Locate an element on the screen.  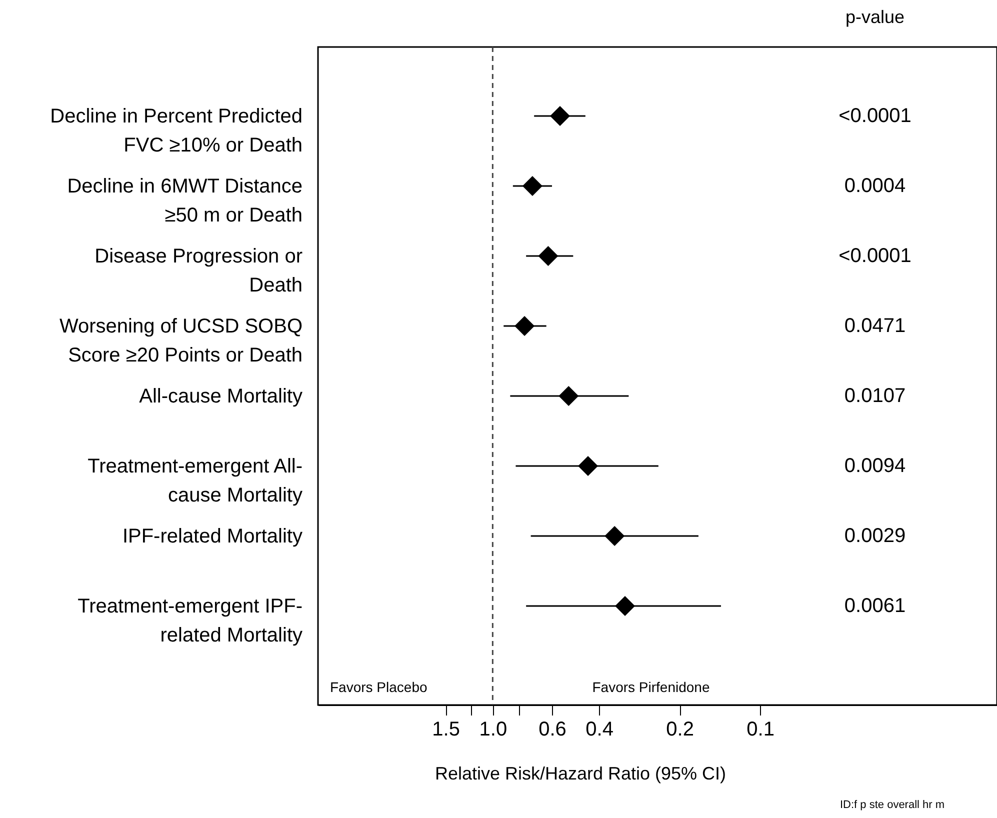
y-tick-label: IPF-related Mortality is located at coordinates (212, 537).